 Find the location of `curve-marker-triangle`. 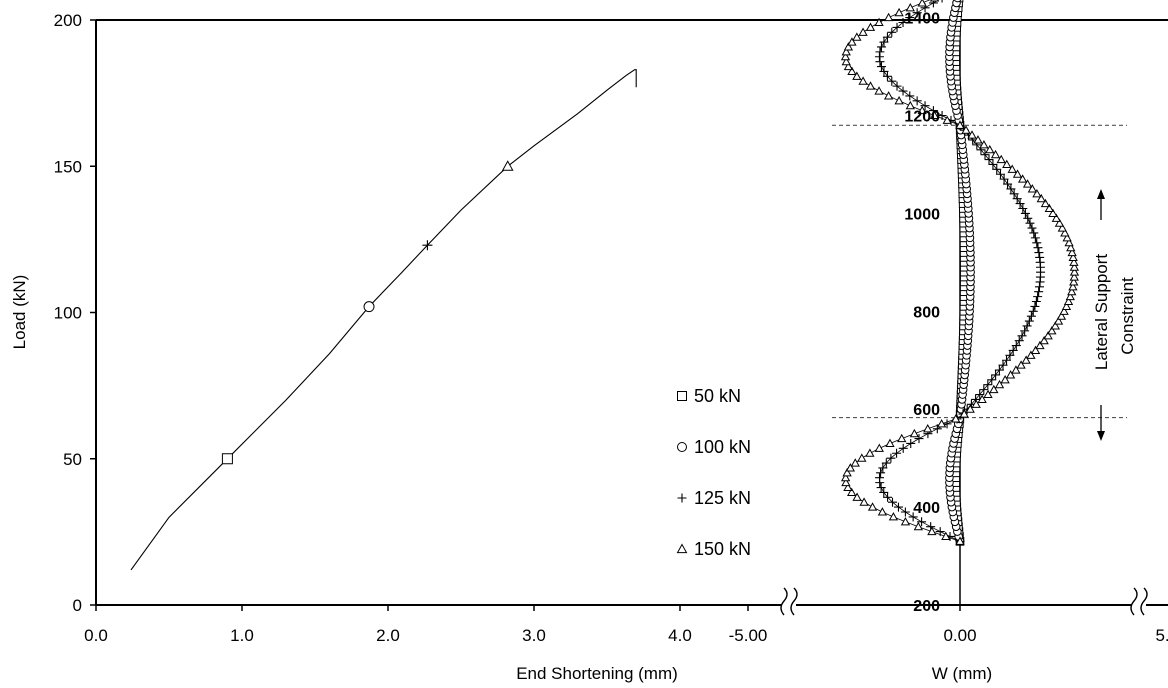

curve-marker-triangle is located at coordinates (507, 165).